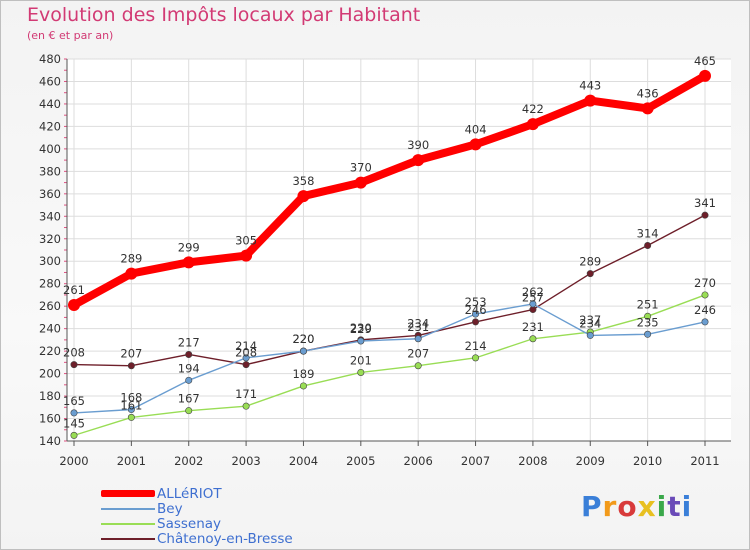 This screenshot has height=550, width=750. I want to click on x-tick-label: 2001, so click(131, 461).